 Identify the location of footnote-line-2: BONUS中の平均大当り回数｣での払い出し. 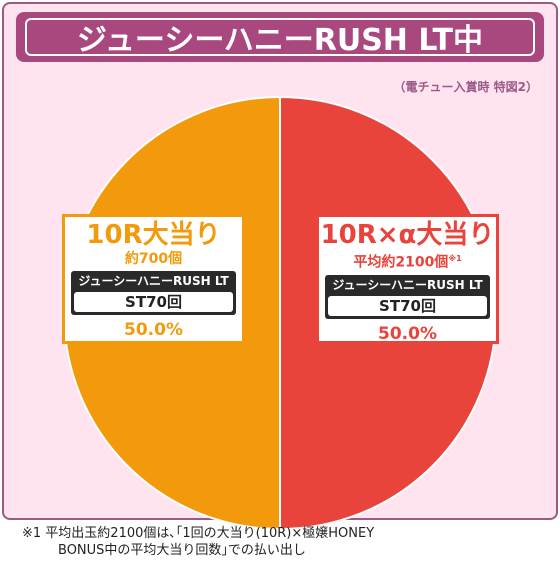
(182, 550).